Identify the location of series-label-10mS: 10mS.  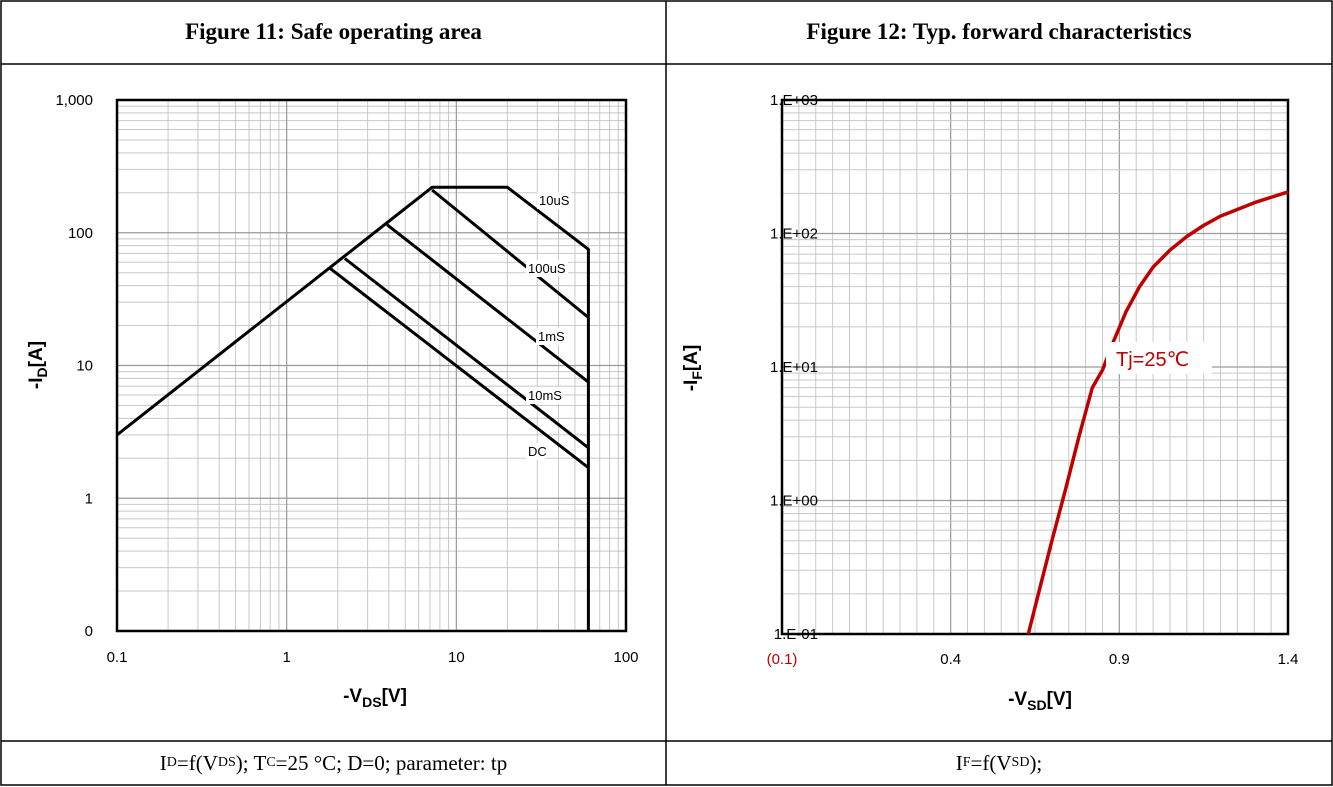
(545, 395).